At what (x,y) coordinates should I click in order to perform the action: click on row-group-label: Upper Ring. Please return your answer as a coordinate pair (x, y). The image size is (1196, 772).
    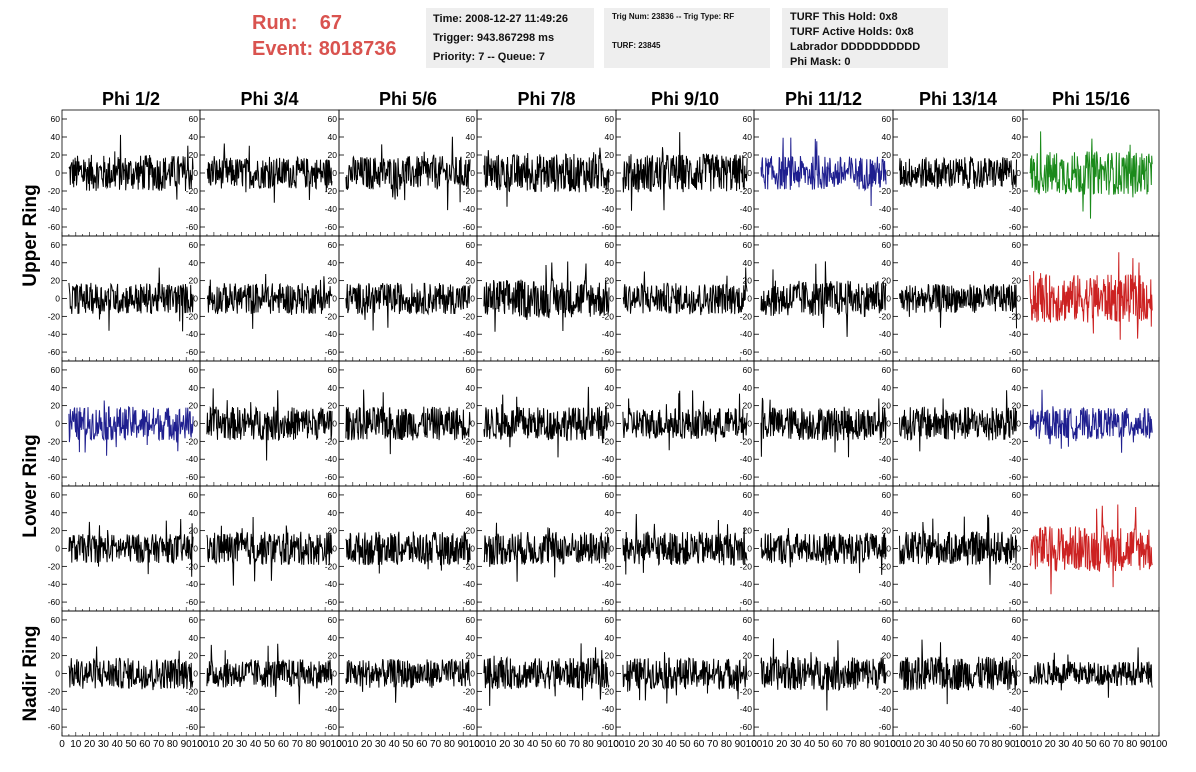
    Looking at the image, I should click on (30, 235).